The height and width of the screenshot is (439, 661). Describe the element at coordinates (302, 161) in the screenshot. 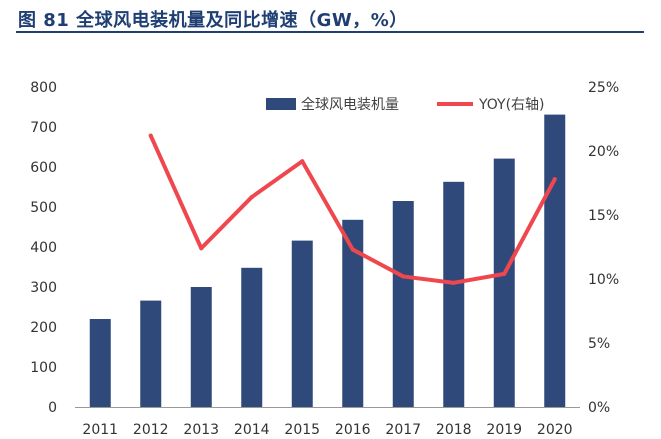

I see `yoy-point-2015` at that location.